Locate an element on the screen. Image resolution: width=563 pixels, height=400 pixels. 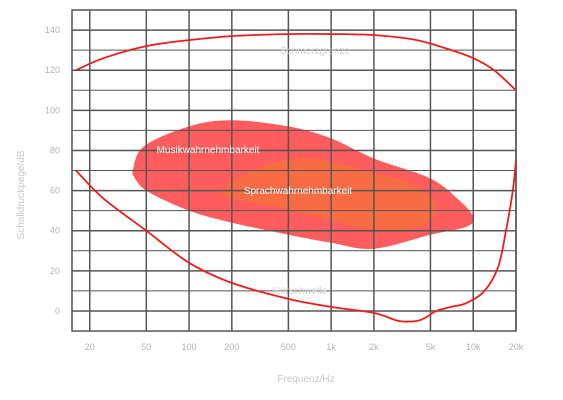
y-tick-label: 80 is located at coordinates (55, 150).